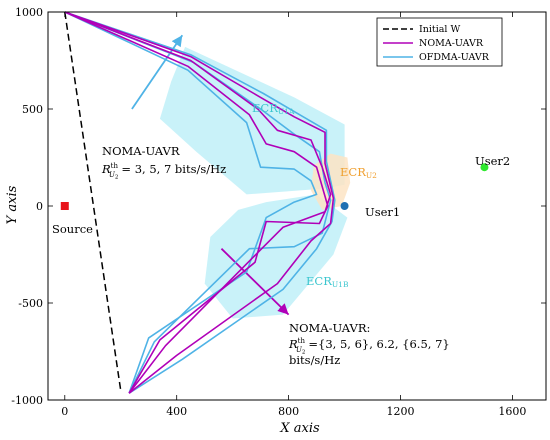  Describe the element at coordinates (12, 204) in the screenshot. I see `y-axis-title: Y axis` at that location.